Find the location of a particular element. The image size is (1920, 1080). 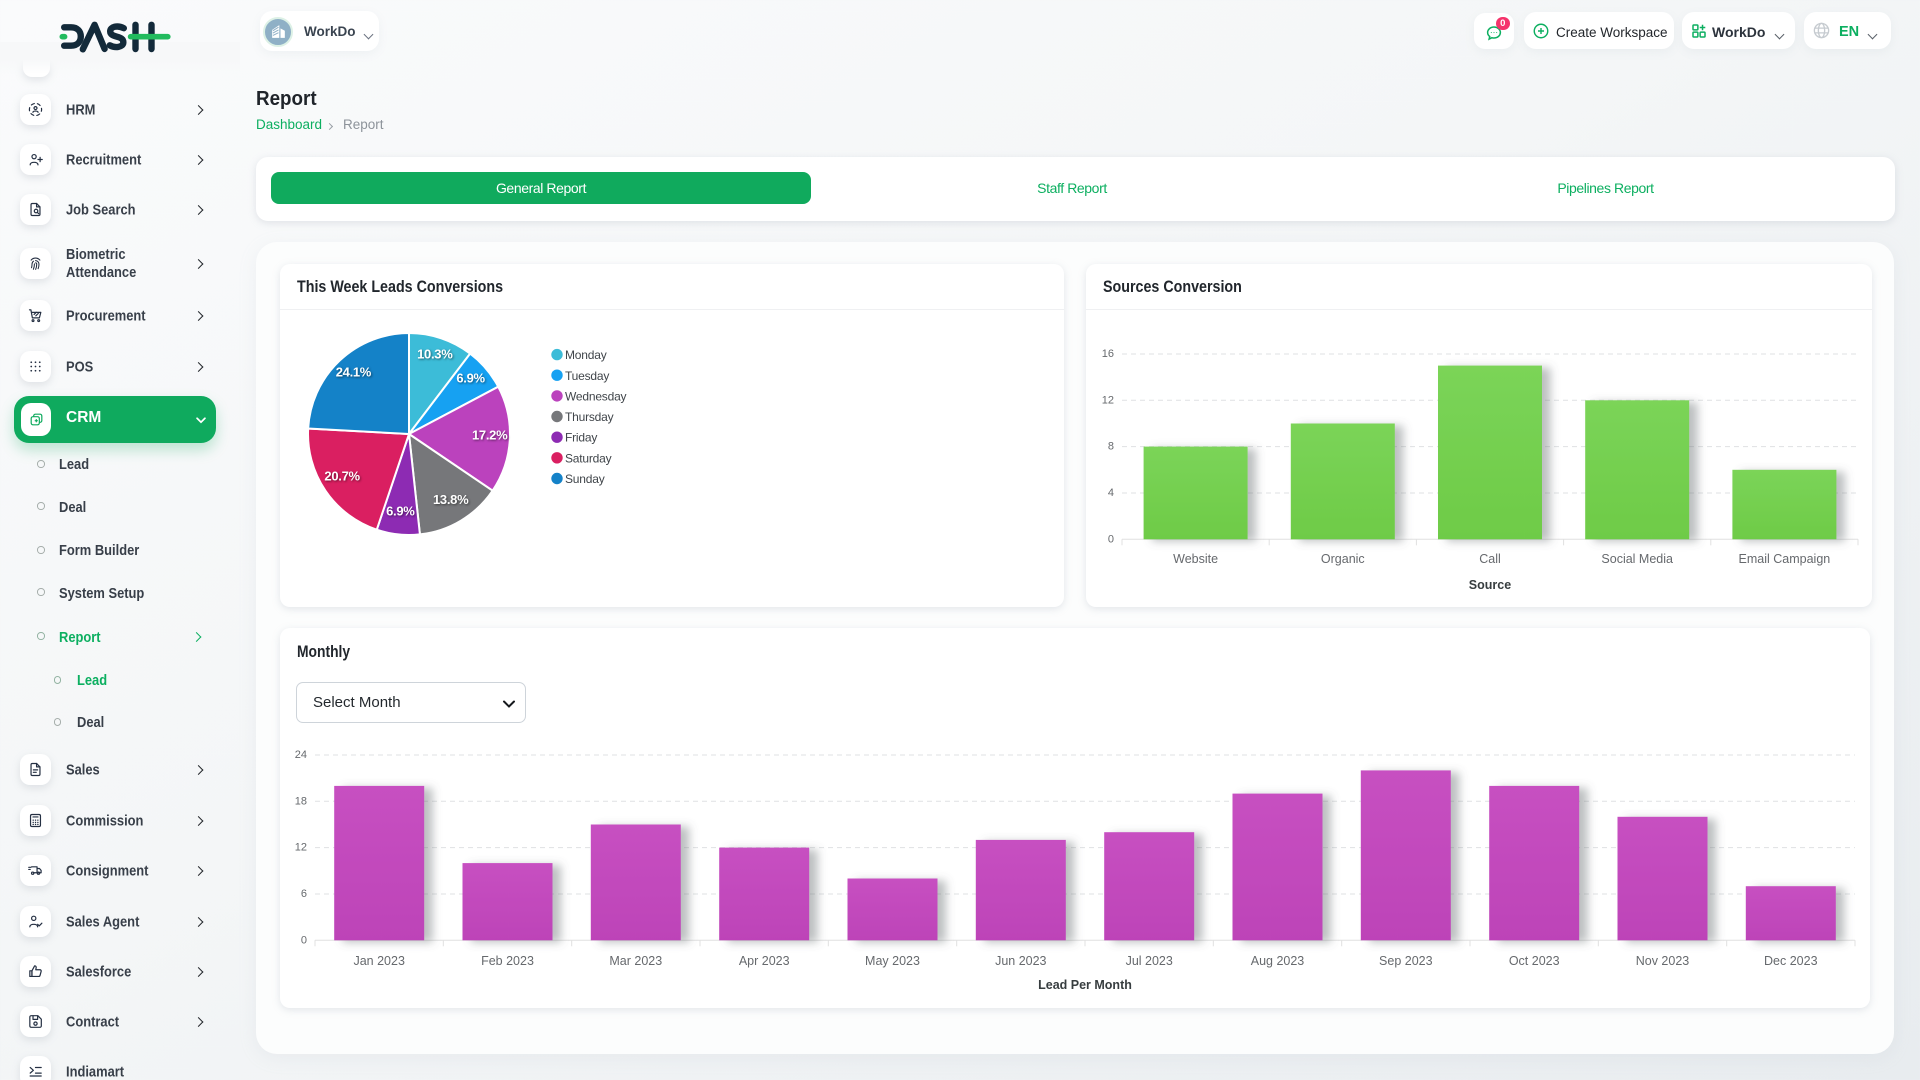

svg-text: 17.2% is located at coordinates (490, 434).